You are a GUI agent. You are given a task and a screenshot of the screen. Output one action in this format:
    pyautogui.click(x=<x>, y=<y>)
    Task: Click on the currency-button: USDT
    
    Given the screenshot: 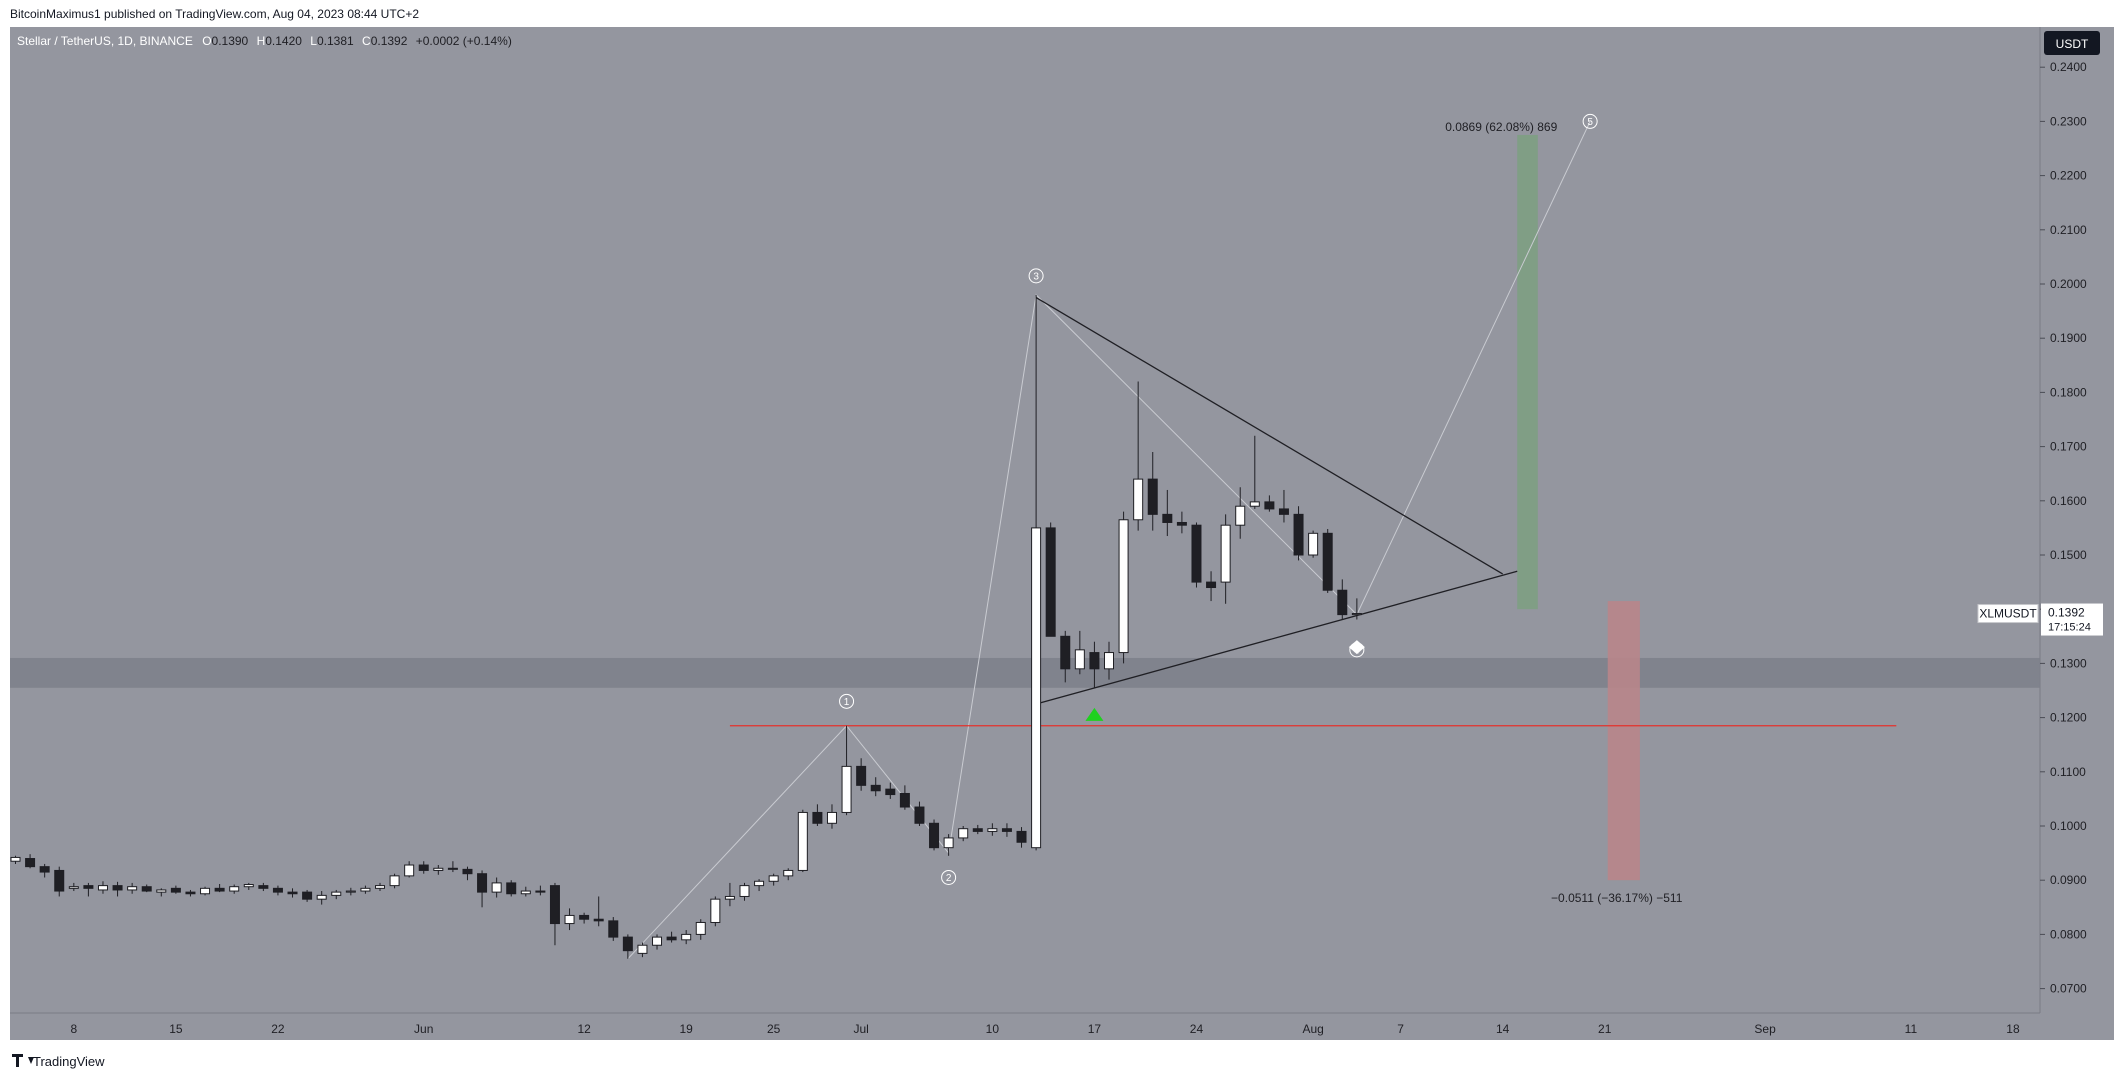 What is the action you would take?
    pyautogui.click(x=2072, y=43)
    